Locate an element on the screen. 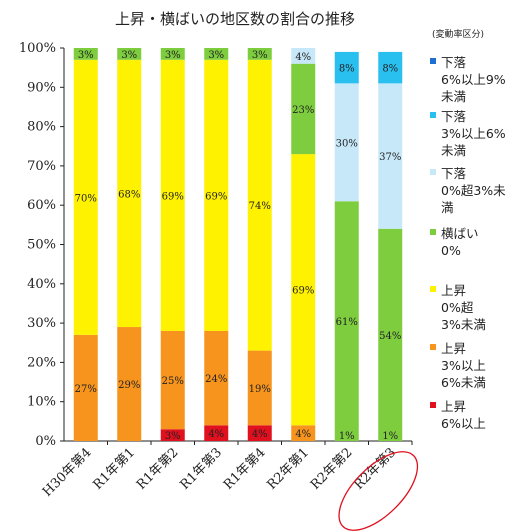 The height and width of the screenshot is (531, 530). y-tick-label: 0% is located at coordinates (45, 441).